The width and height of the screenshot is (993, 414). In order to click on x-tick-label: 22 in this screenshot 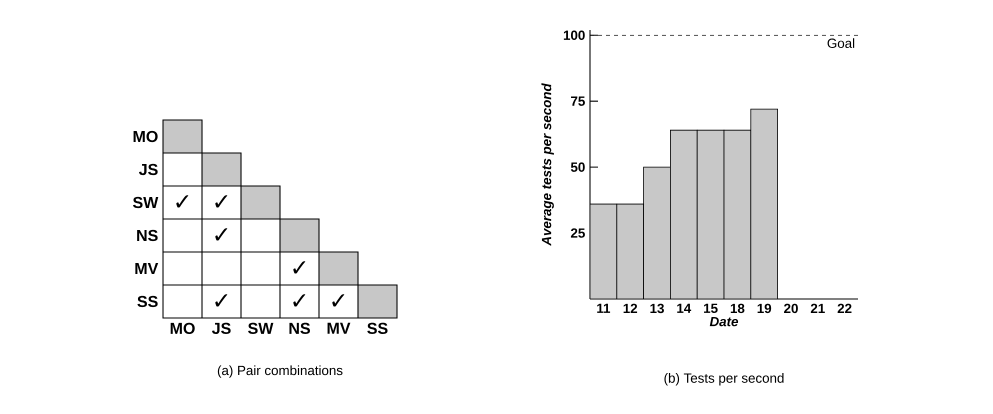, I will do `click(845, 309)`.